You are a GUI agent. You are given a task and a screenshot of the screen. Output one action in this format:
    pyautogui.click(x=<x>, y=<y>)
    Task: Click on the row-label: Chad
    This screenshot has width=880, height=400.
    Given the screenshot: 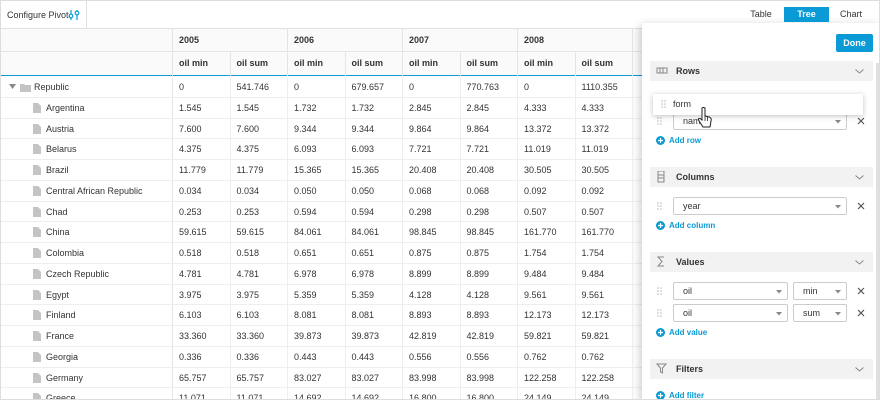 What is the action you would take?
    pyautogui.click(x=57, y=211)
    